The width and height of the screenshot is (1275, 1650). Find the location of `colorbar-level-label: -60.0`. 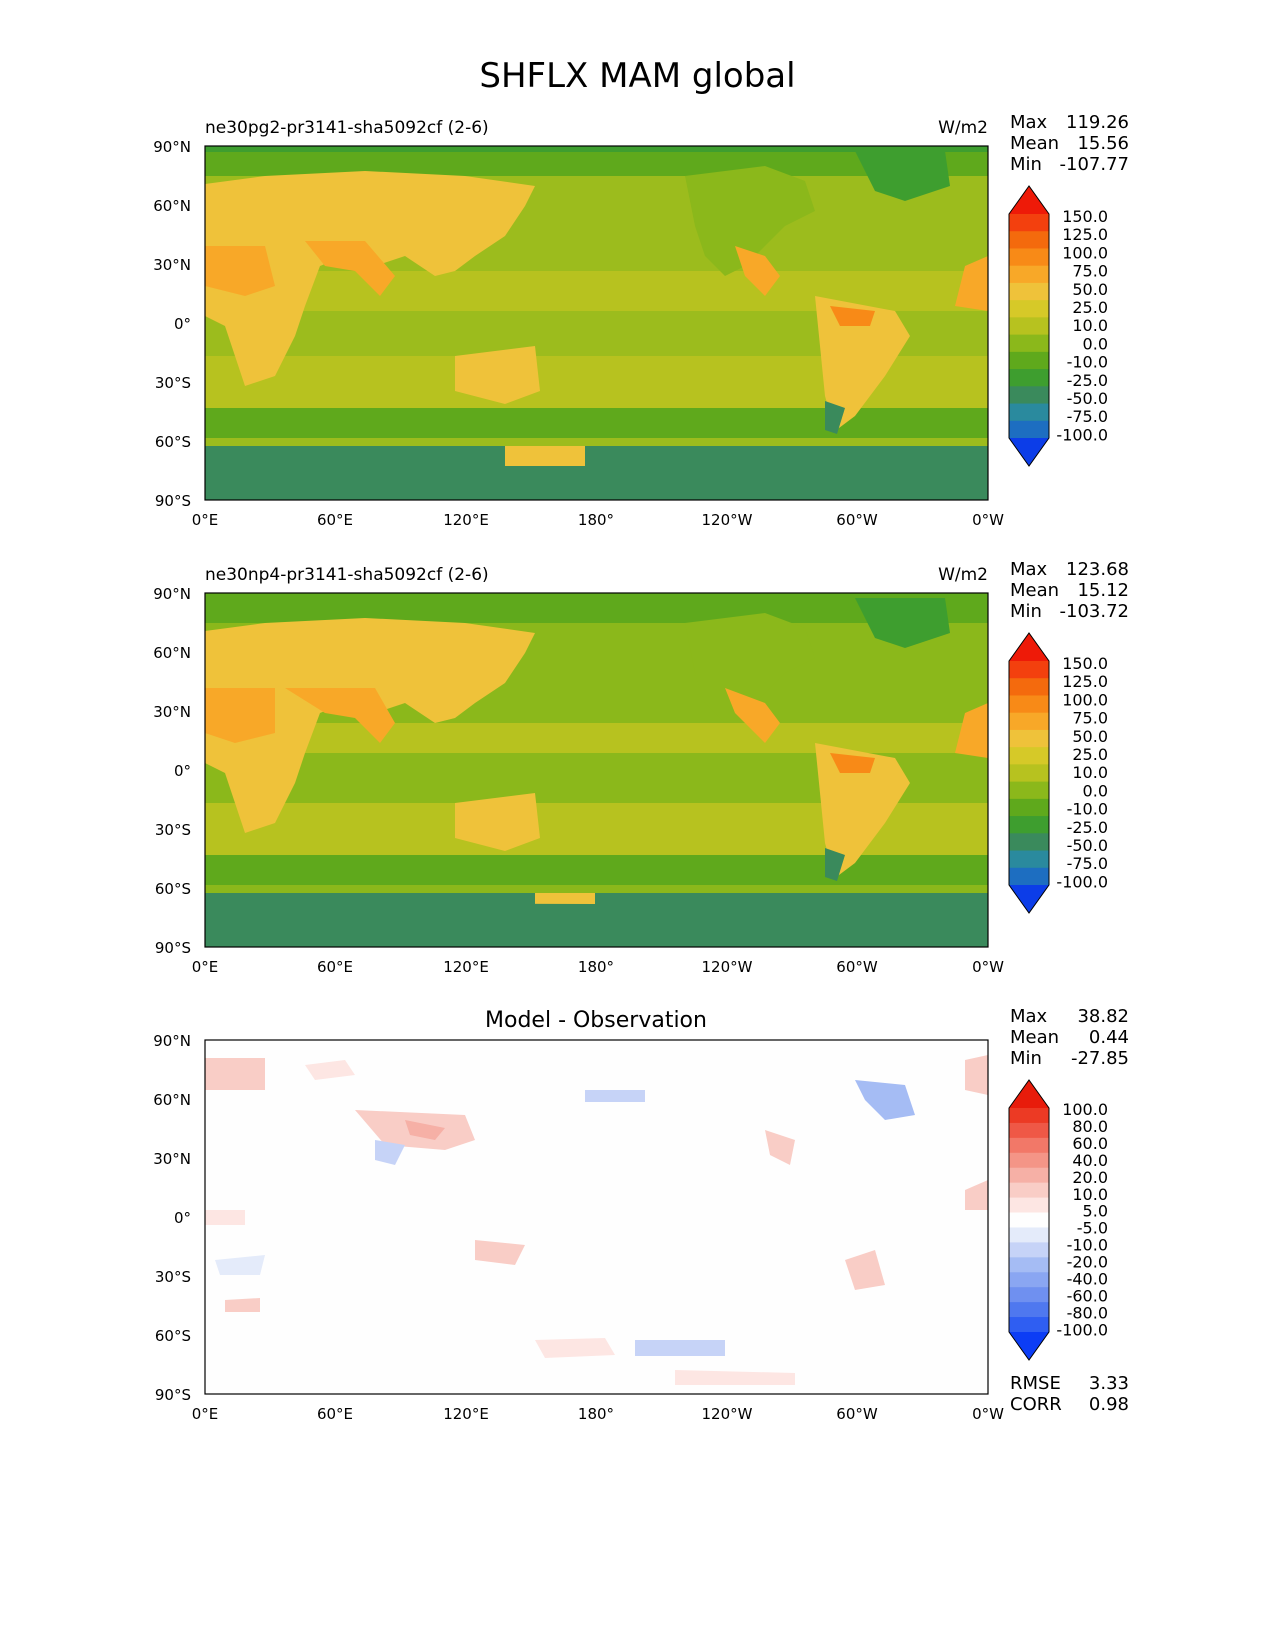

colorbar-level-label: -60.0 is located at coordinates (1087, 1295).